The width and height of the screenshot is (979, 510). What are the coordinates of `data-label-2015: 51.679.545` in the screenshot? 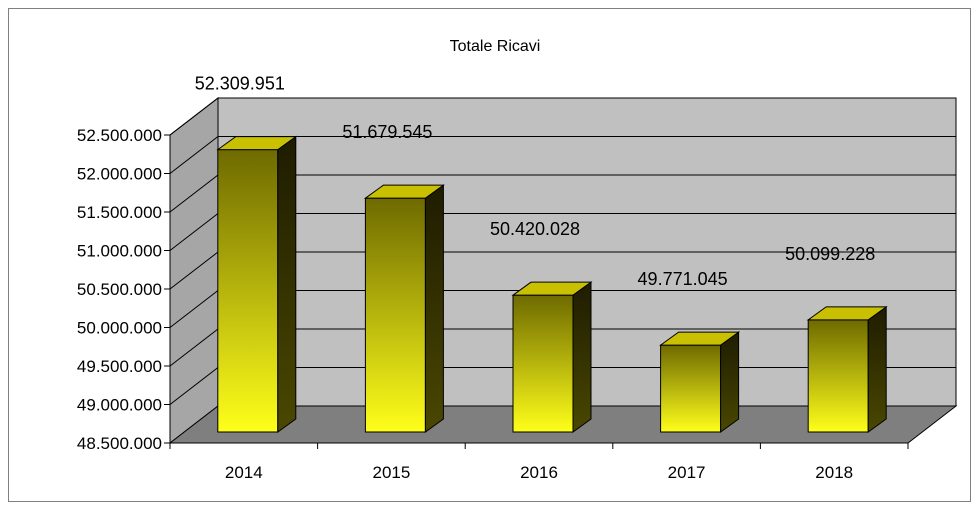 It's located at (387, 132).